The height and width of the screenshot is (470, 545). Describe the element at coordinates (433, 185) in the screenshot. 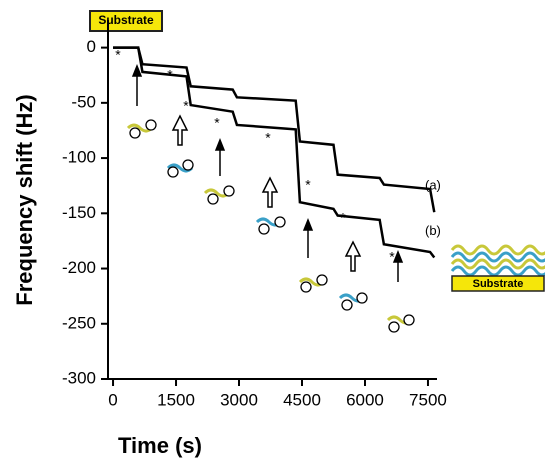

I see `series-label: (a)` at that location.